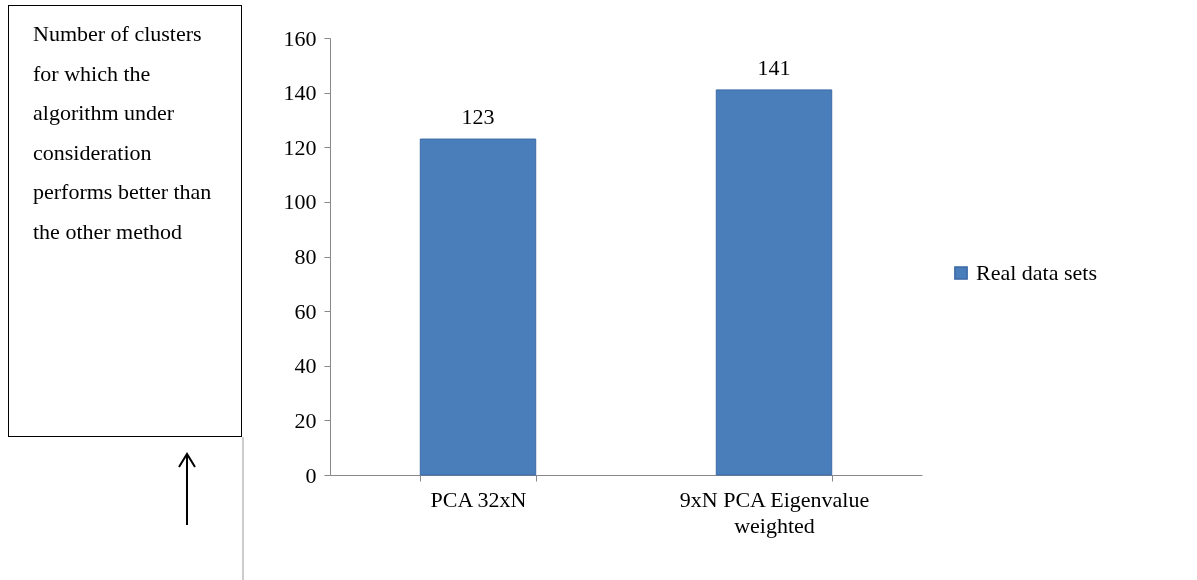 The width and height of the screenshot is (1197, 580). What do you see at coordinates (305, 366) in the screenshot?
I see `y-tick-label: 40` at bounding box center [305, 366].